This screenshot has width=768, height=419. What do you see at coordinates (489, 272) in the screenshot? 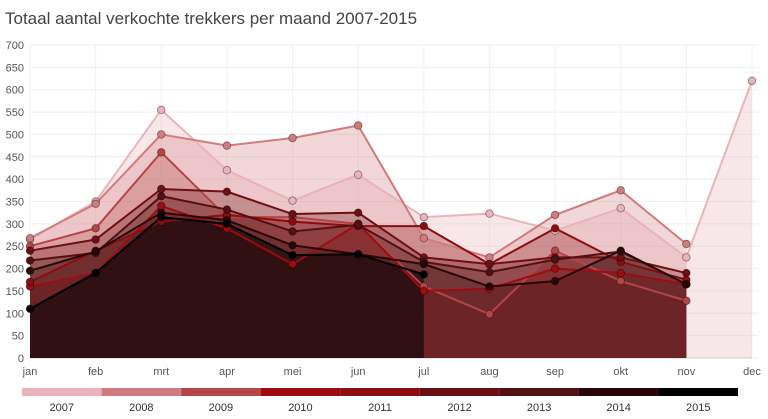
I see `point-2013-aug` at bounding box center [489, 272].